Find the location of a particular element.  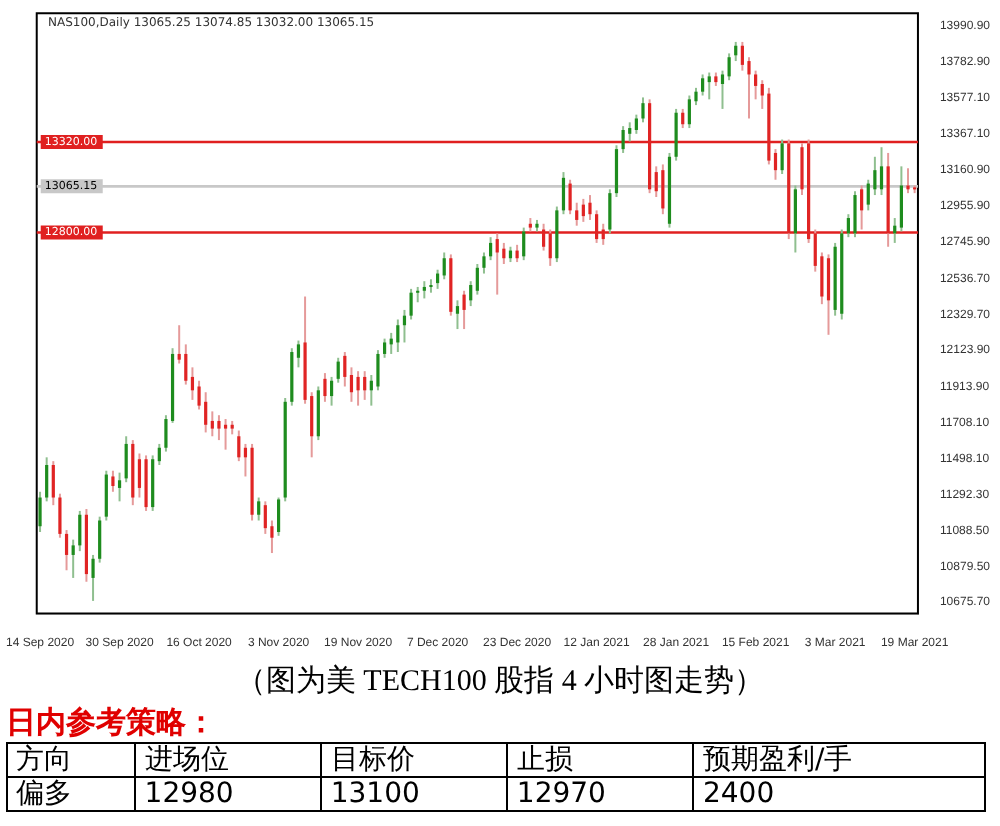

text: 偏多 is located at coordinates (71, 794).